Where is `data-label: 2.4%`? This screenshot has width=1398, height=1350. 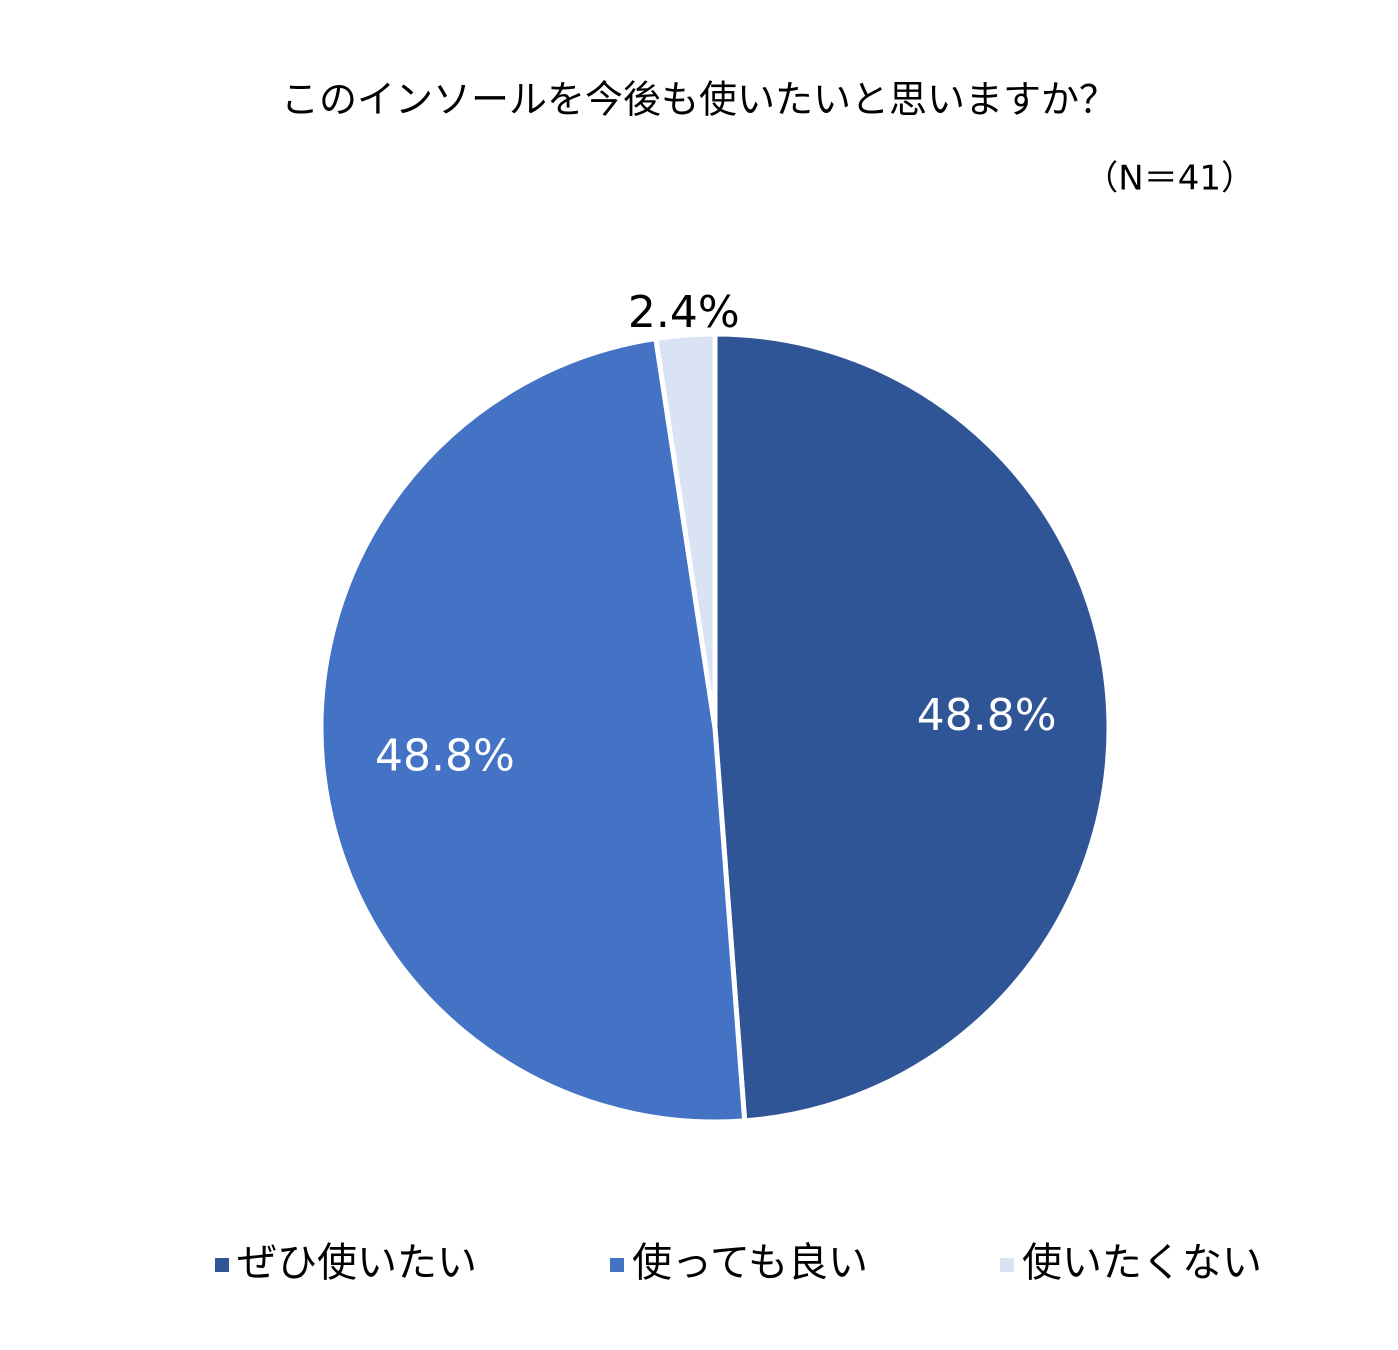 data-label: 2.4% is located at coordinates (684, 312).